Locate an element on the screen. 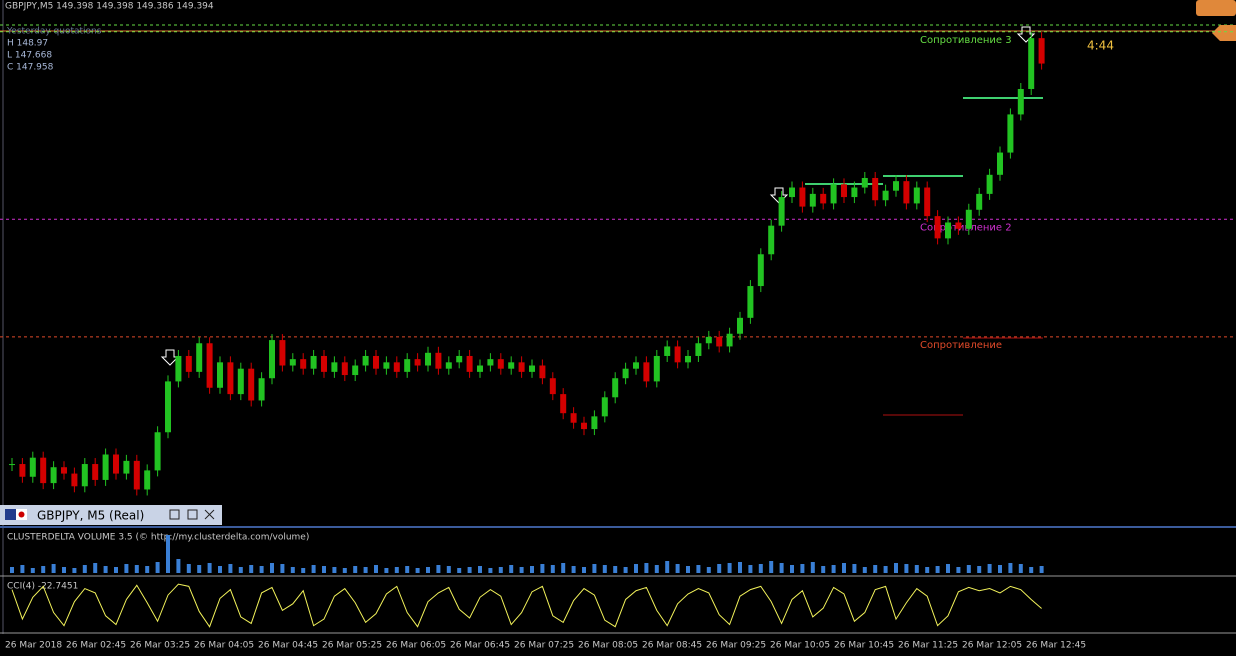  time-label: 26 Mar 08:05 is located at coordinates (608, 646).